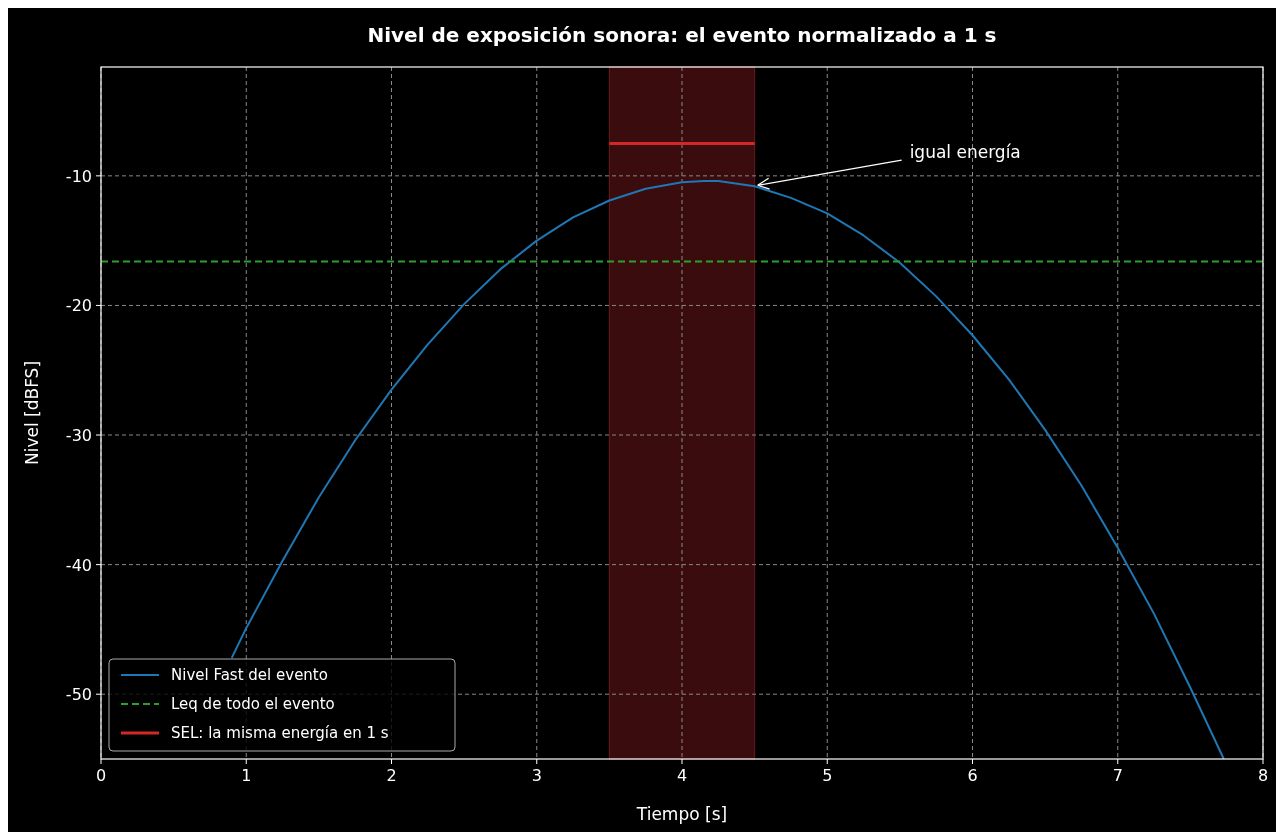 The image size is (1276, 832). Describe the element at coordinates (246, 775) in the screenshot. I see `x-tick-label: 1` at that location.